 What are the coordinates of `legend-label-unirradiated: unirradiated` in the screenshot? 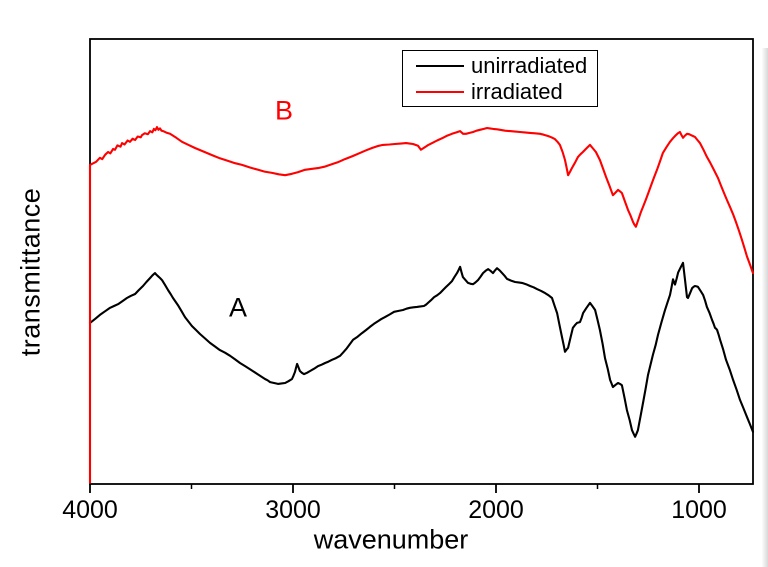 It's located at (529, 65).